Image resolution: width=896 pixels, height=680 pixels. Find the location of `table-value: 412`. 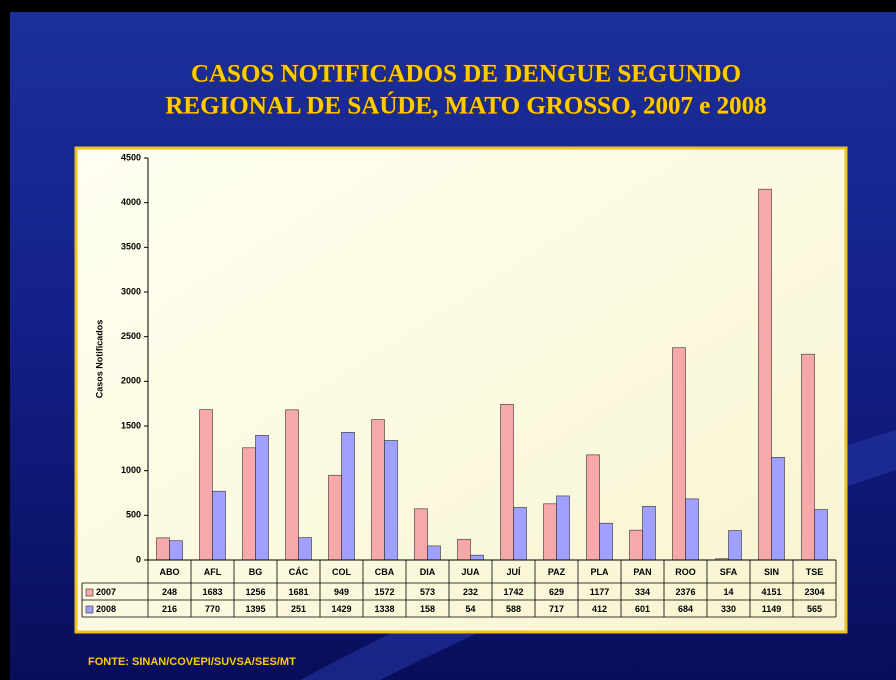

table-value: 412 is located at coordinates (599, 609).